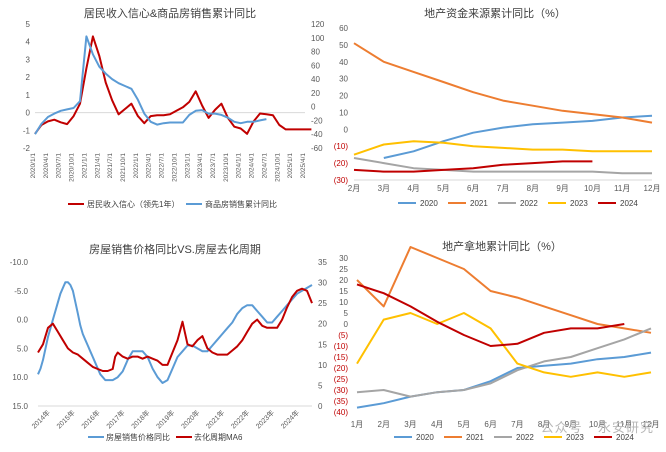  What do you see at coordinates (84, 166) in the screenshot?
I see `c1-x-tick: 2021/1/1` at bounding box center [84, 166].